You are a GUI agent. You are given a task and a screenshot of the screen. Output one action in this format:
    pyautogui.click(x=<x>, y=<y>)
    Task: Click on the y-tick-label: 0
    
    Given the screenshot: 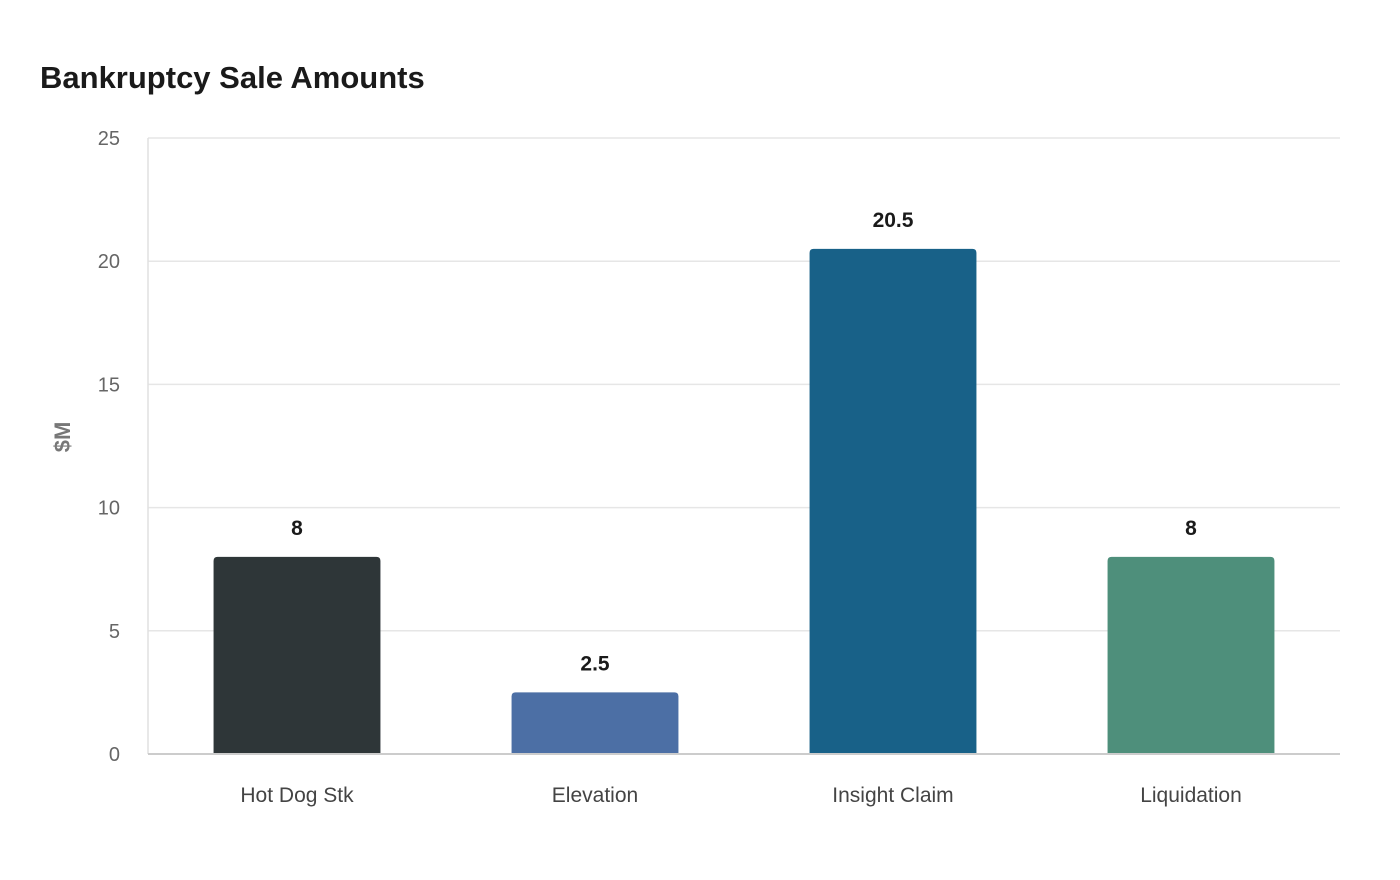 What is the action you would take?
    pyautogui.click(x=114, y=755)
    